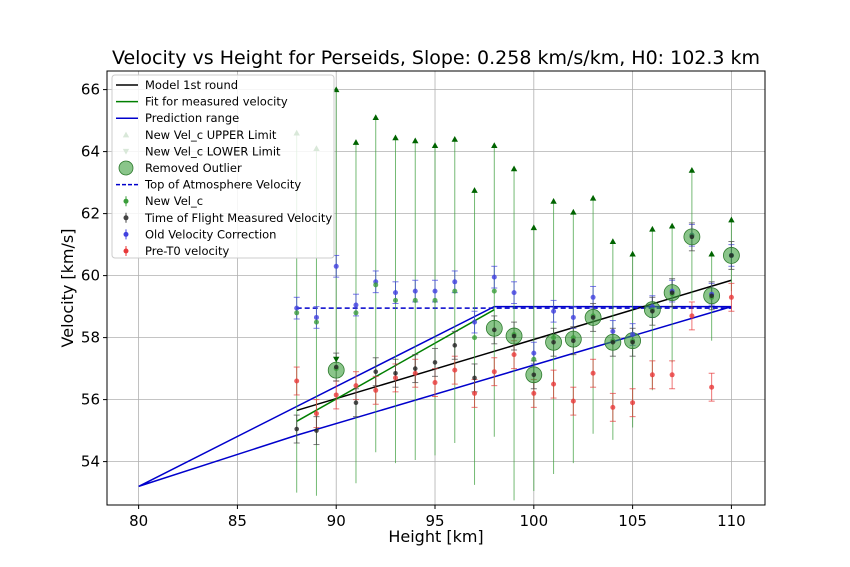  What do you see at coordinates (126, 234) in the screenshot?
I see `legend-swatch-oldvel` at bounding box center [126, 234].